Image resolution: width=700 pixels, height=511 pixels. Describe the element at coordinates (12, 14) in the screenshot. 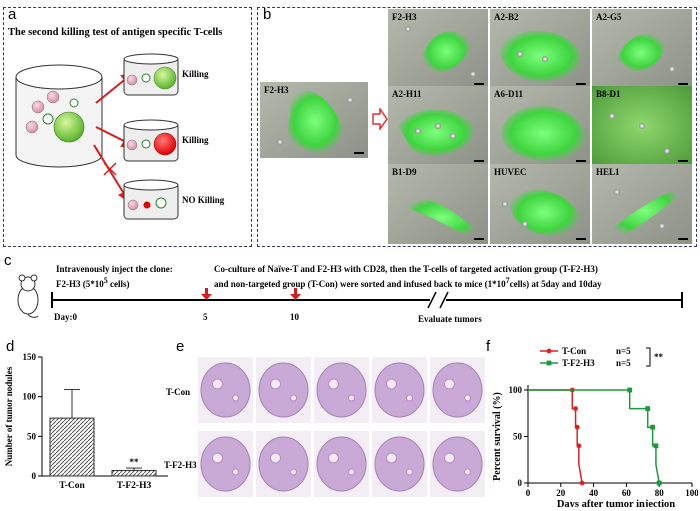

I see `panel-a-letter: a` at that location.